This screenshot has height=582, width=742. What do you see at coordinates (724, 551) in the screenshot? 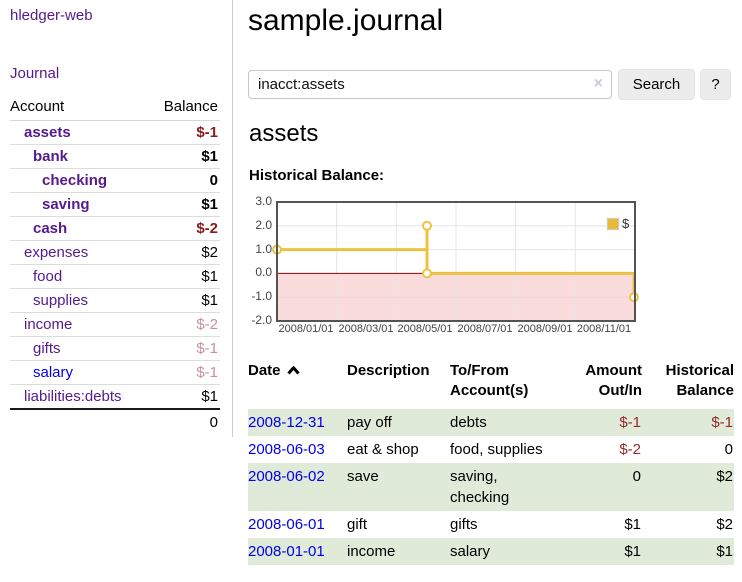
I see `transaction-balance: $1` at bounding box center [724, 551].